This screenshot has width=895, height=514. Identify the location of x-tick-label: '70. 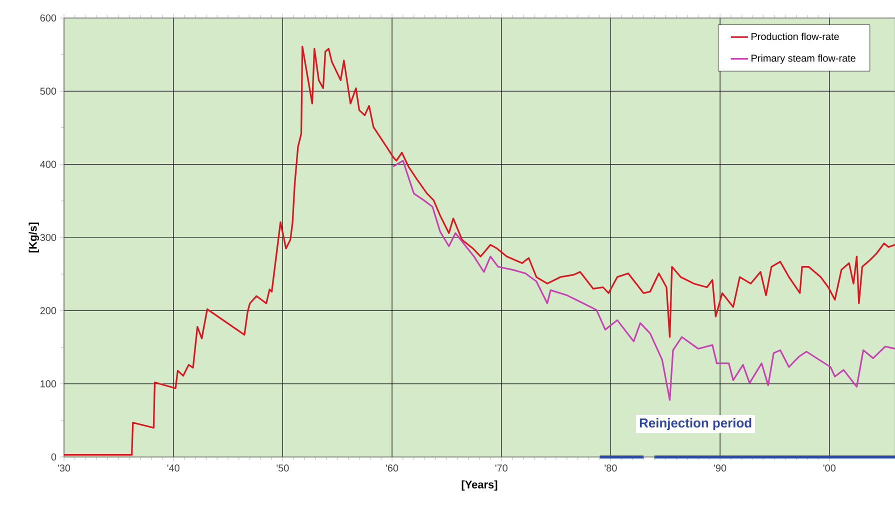
(501, 468).